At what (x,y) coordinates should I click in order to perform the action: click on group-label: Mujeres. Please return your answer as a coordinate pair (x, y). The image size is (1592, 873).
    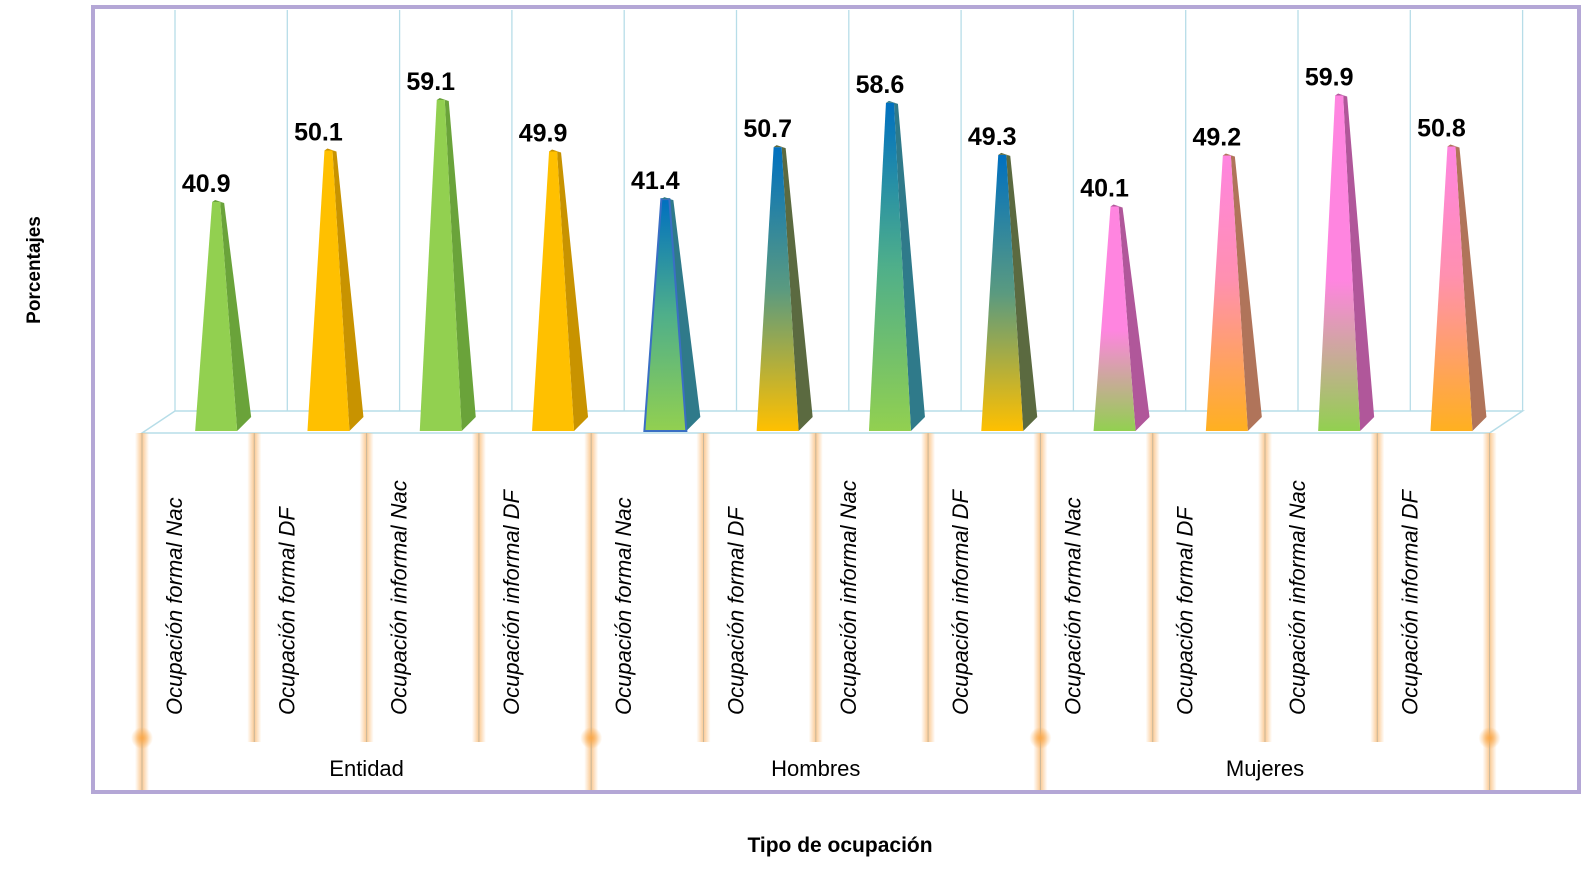
    Looking at the image, I should click on (1265, 768).